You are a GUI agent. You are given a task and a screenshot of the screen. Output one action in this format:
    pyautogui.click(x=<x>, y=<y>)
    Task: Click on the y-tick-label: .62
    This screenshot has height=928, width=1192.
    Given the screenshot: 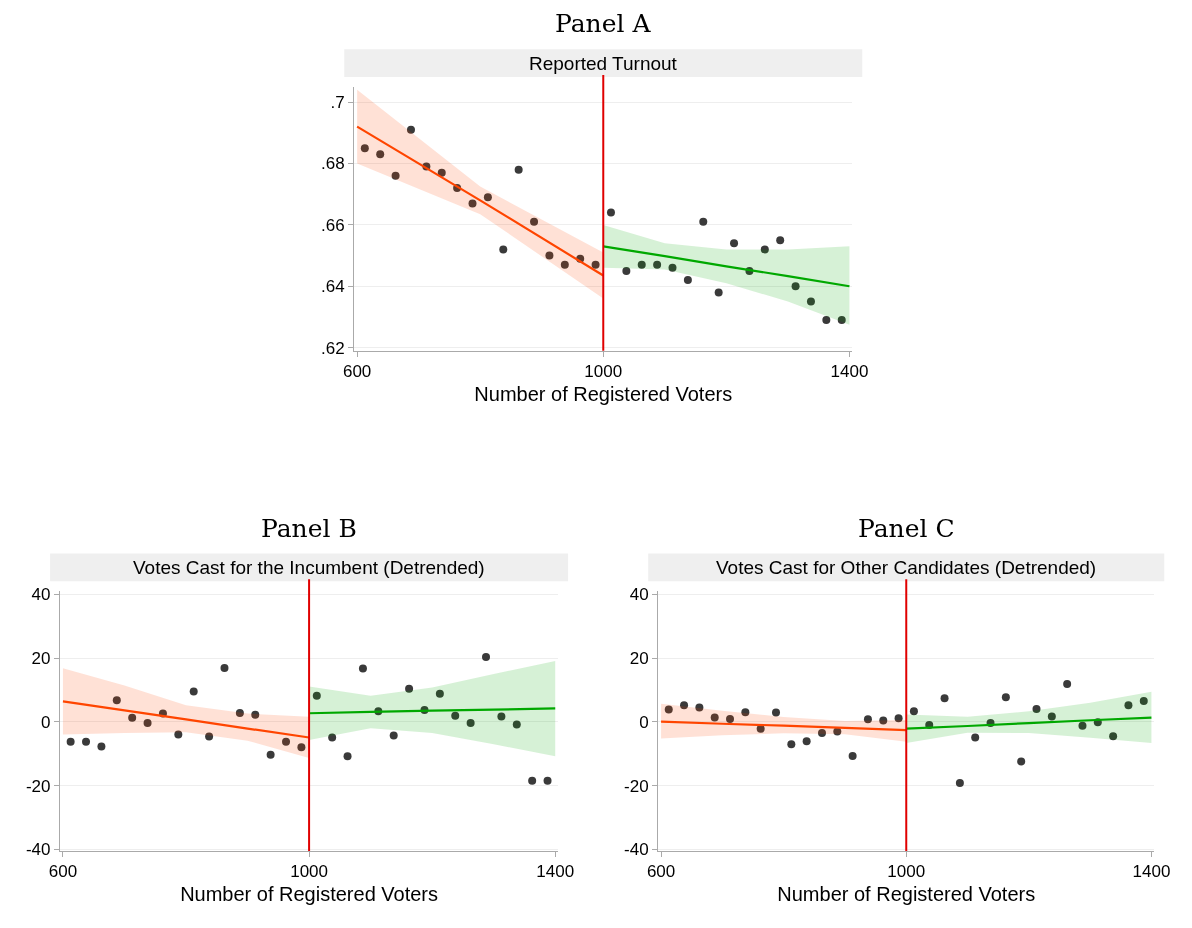 What is the action you would take?
    pyautogui.click(x=333, y=348)
    